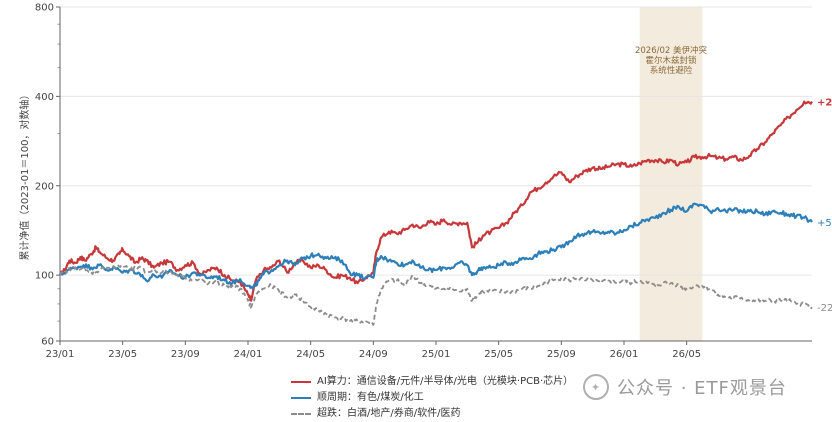 This screenshot has height=422, width=832. I want to click on x-tick-label: 24/09, so click(373, 354).